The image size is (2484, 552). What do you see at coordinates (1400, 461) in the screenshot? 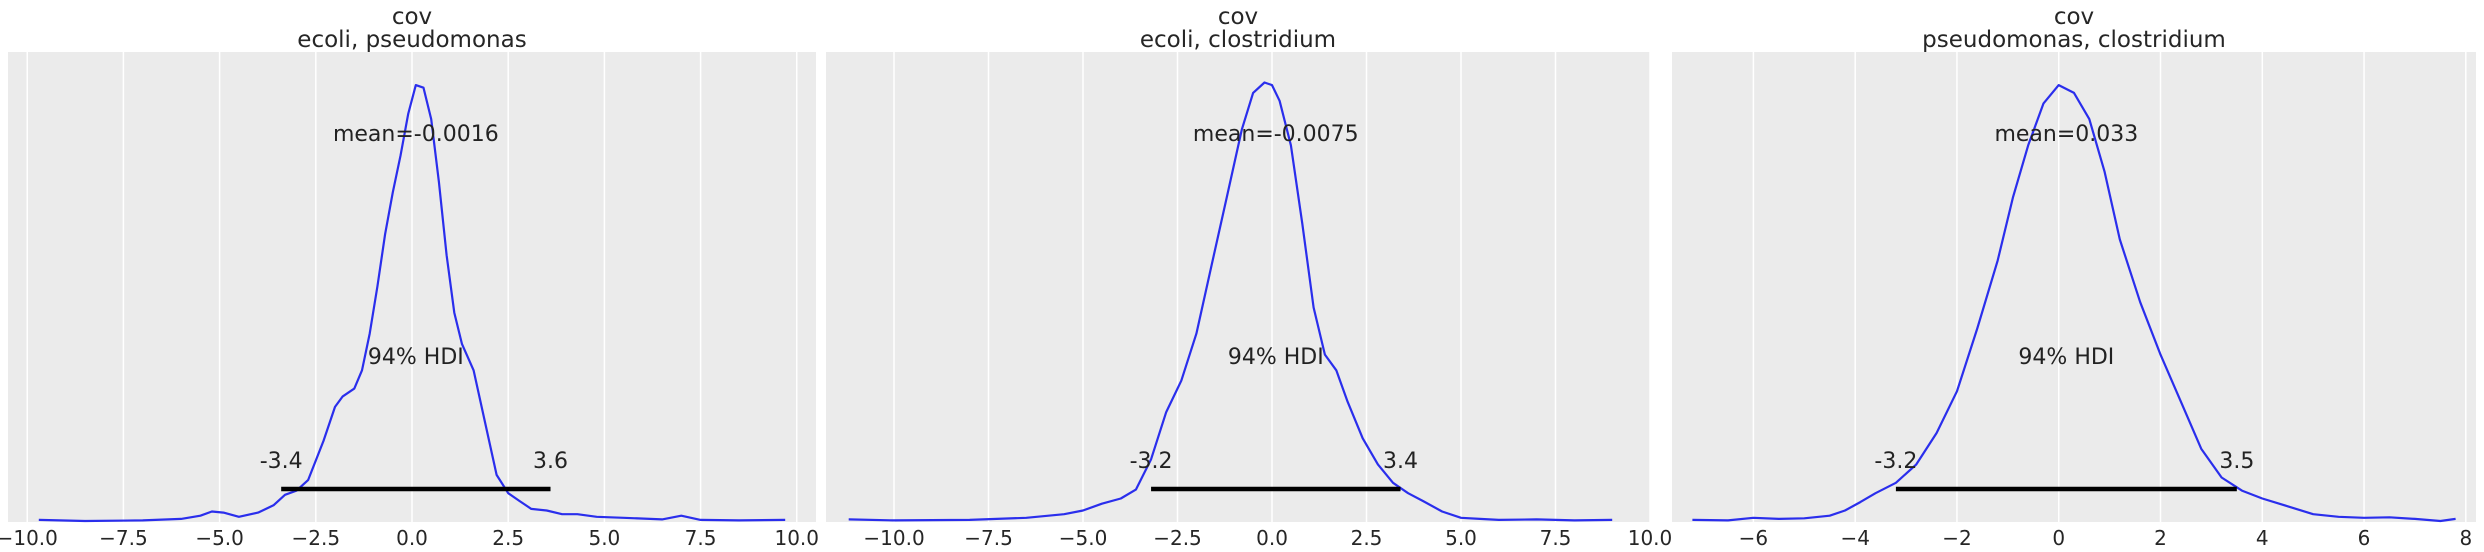
I see `hdi-high-label: 3.4` at bounding box center [1400, 461].